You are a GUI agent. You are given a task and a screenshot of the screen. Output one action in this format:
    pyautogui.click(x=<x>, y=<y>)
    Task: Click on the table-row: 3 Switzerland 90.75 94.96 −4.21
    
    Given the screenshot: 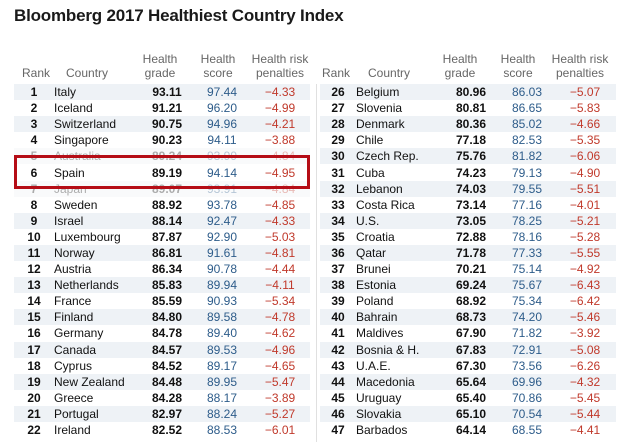 What is the action you would take?
    pyautogui.click(x=162, y=124)
    